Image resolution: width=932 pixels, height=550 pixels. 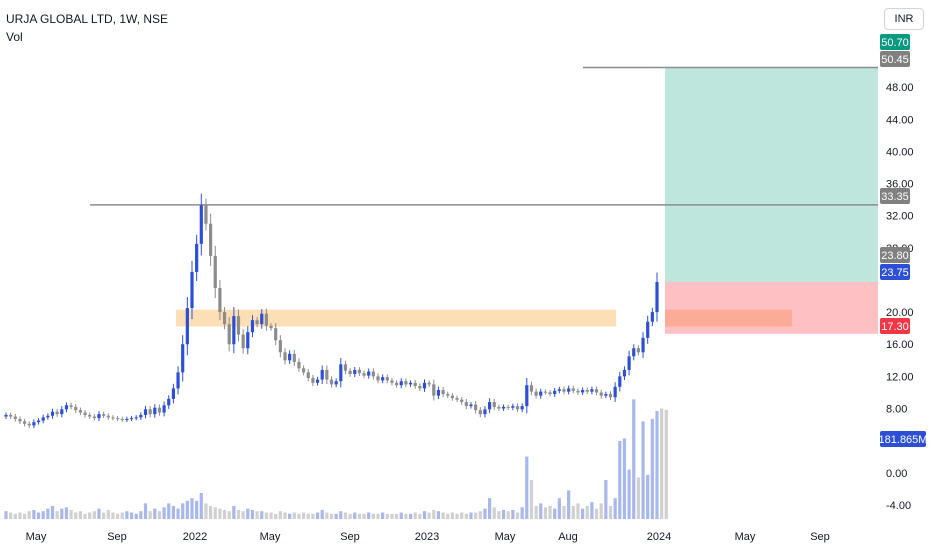 What do you see at coordinates (396, 318) in the screenshot?
I see `support-zone` at bounding box center [396, 318].